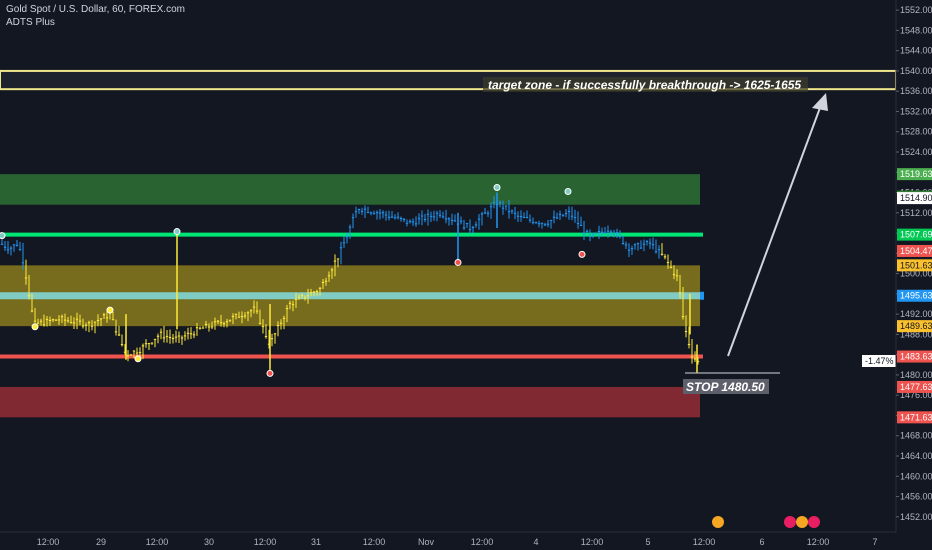 The image size is (932, 550). I want to click on stop-label: STOP 1480.50, so click(725, 387).